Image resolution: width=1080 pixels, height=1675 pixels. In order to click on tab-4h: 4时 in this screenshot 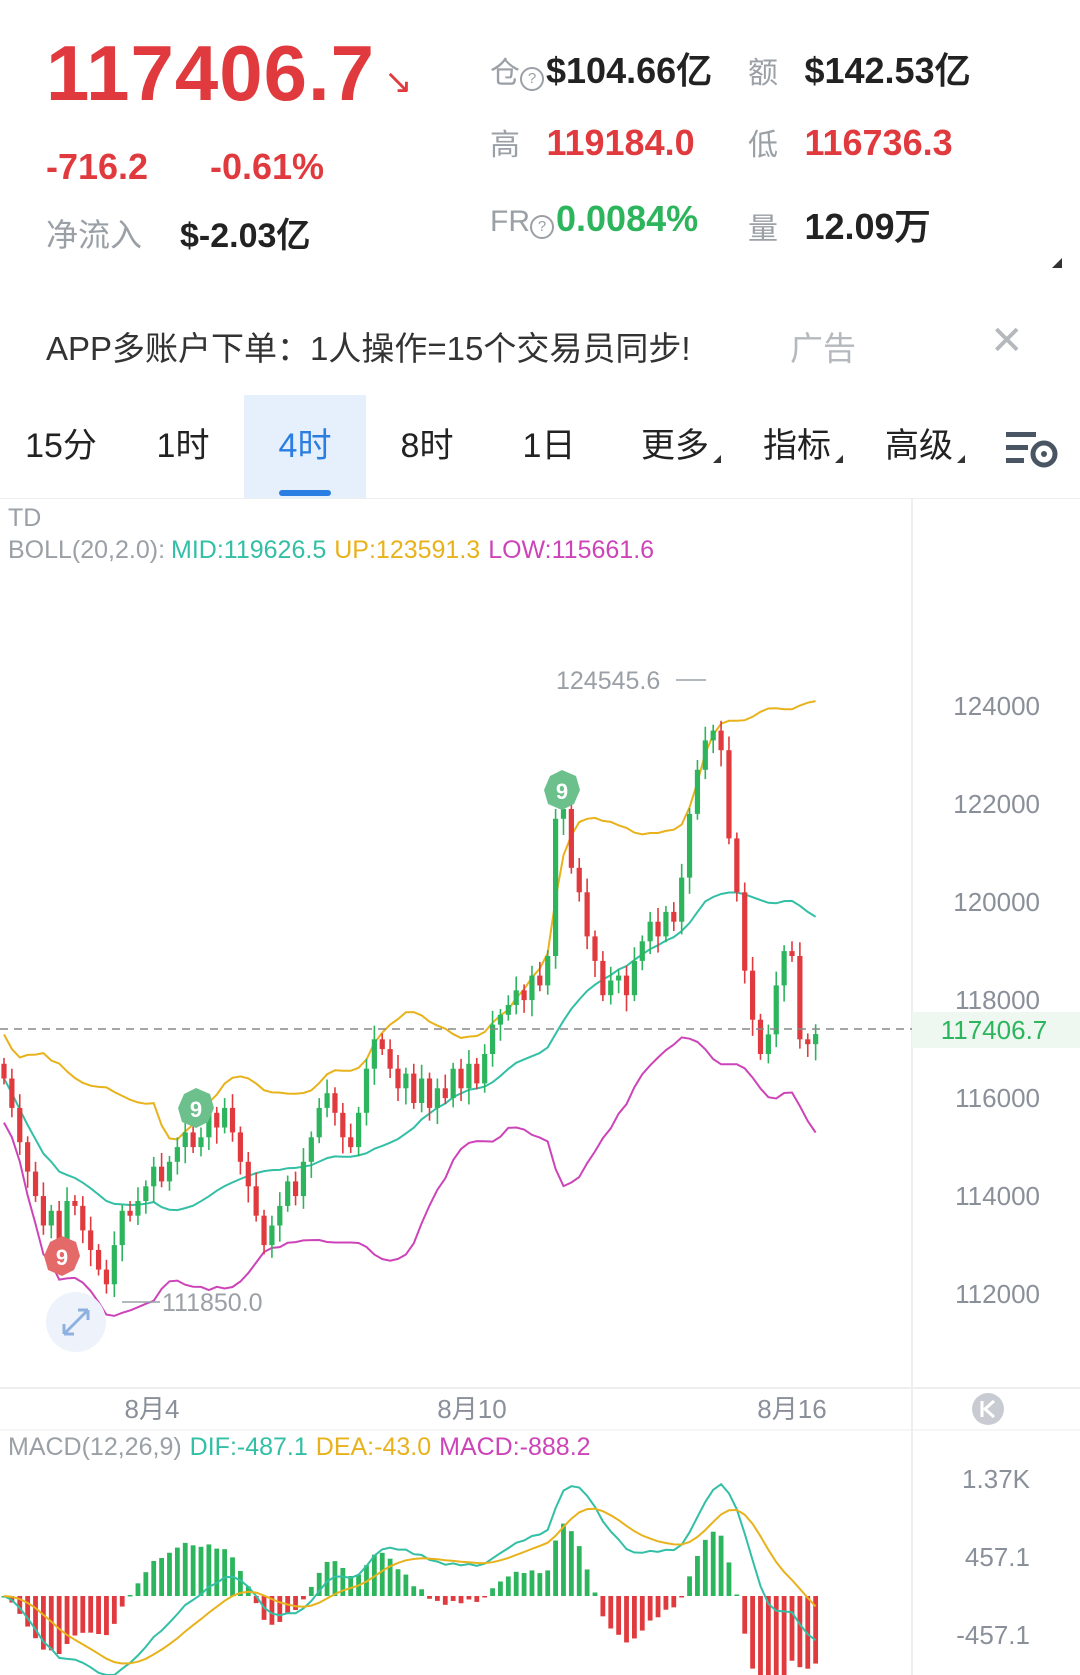, I will do `click(305, 446)`.